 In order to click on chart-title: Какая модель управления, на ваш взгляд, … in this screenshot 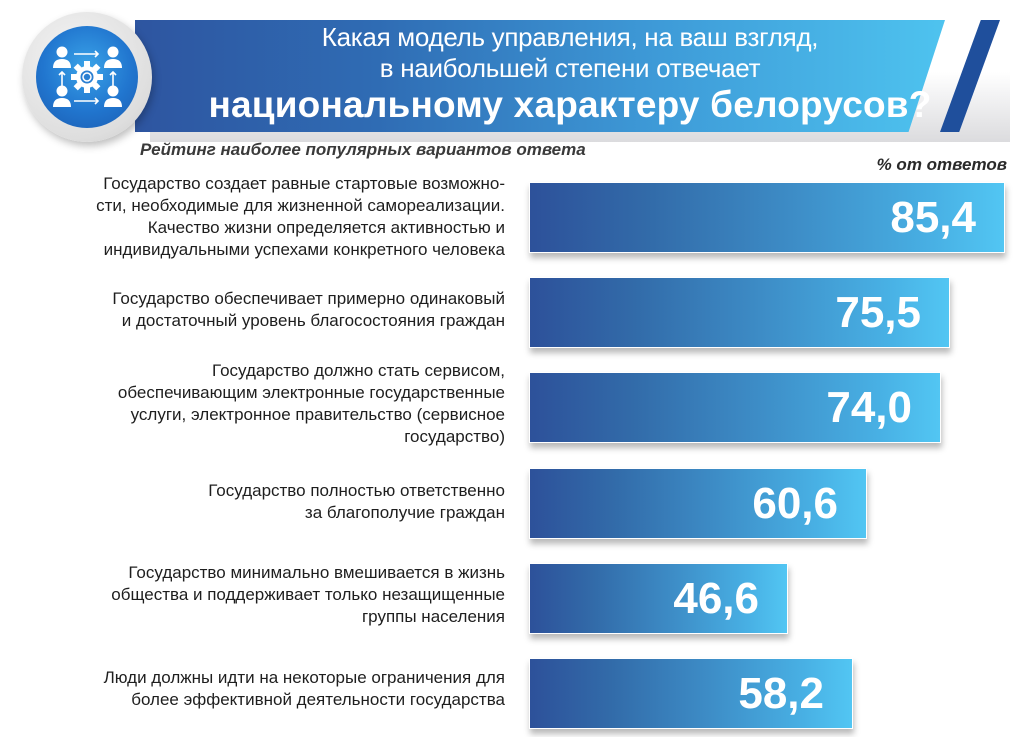, I will do `click(570, 74)`.